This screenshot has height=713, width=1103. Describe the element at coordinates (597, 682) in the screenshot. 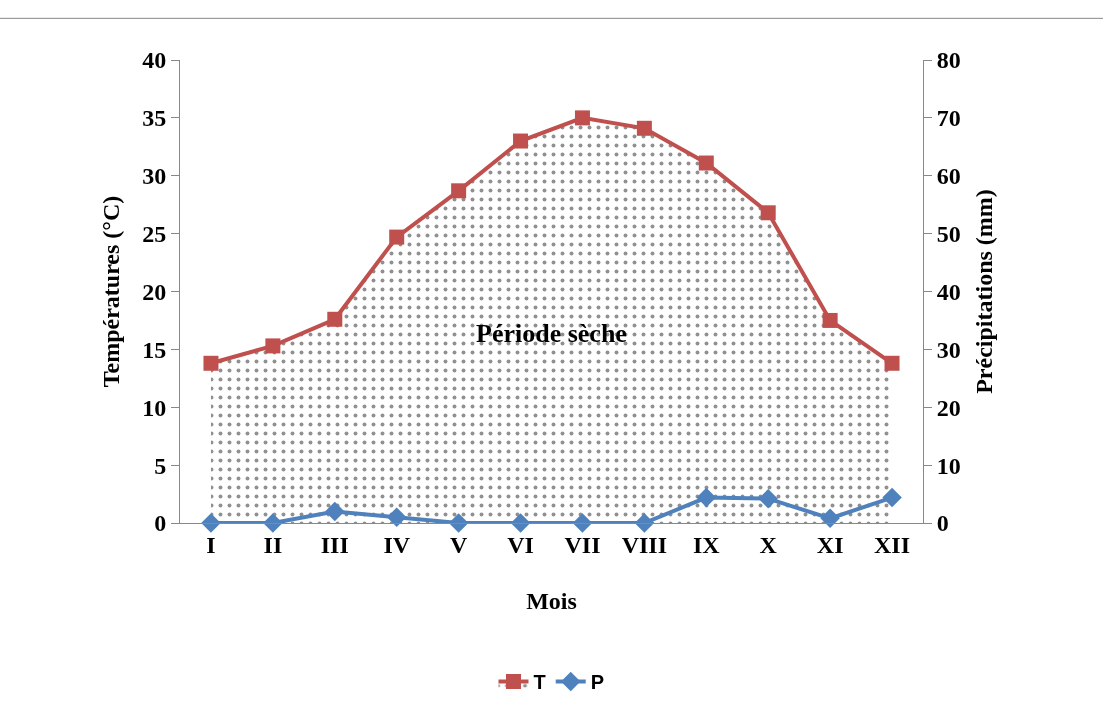

I see `legend-label: P` at that location.